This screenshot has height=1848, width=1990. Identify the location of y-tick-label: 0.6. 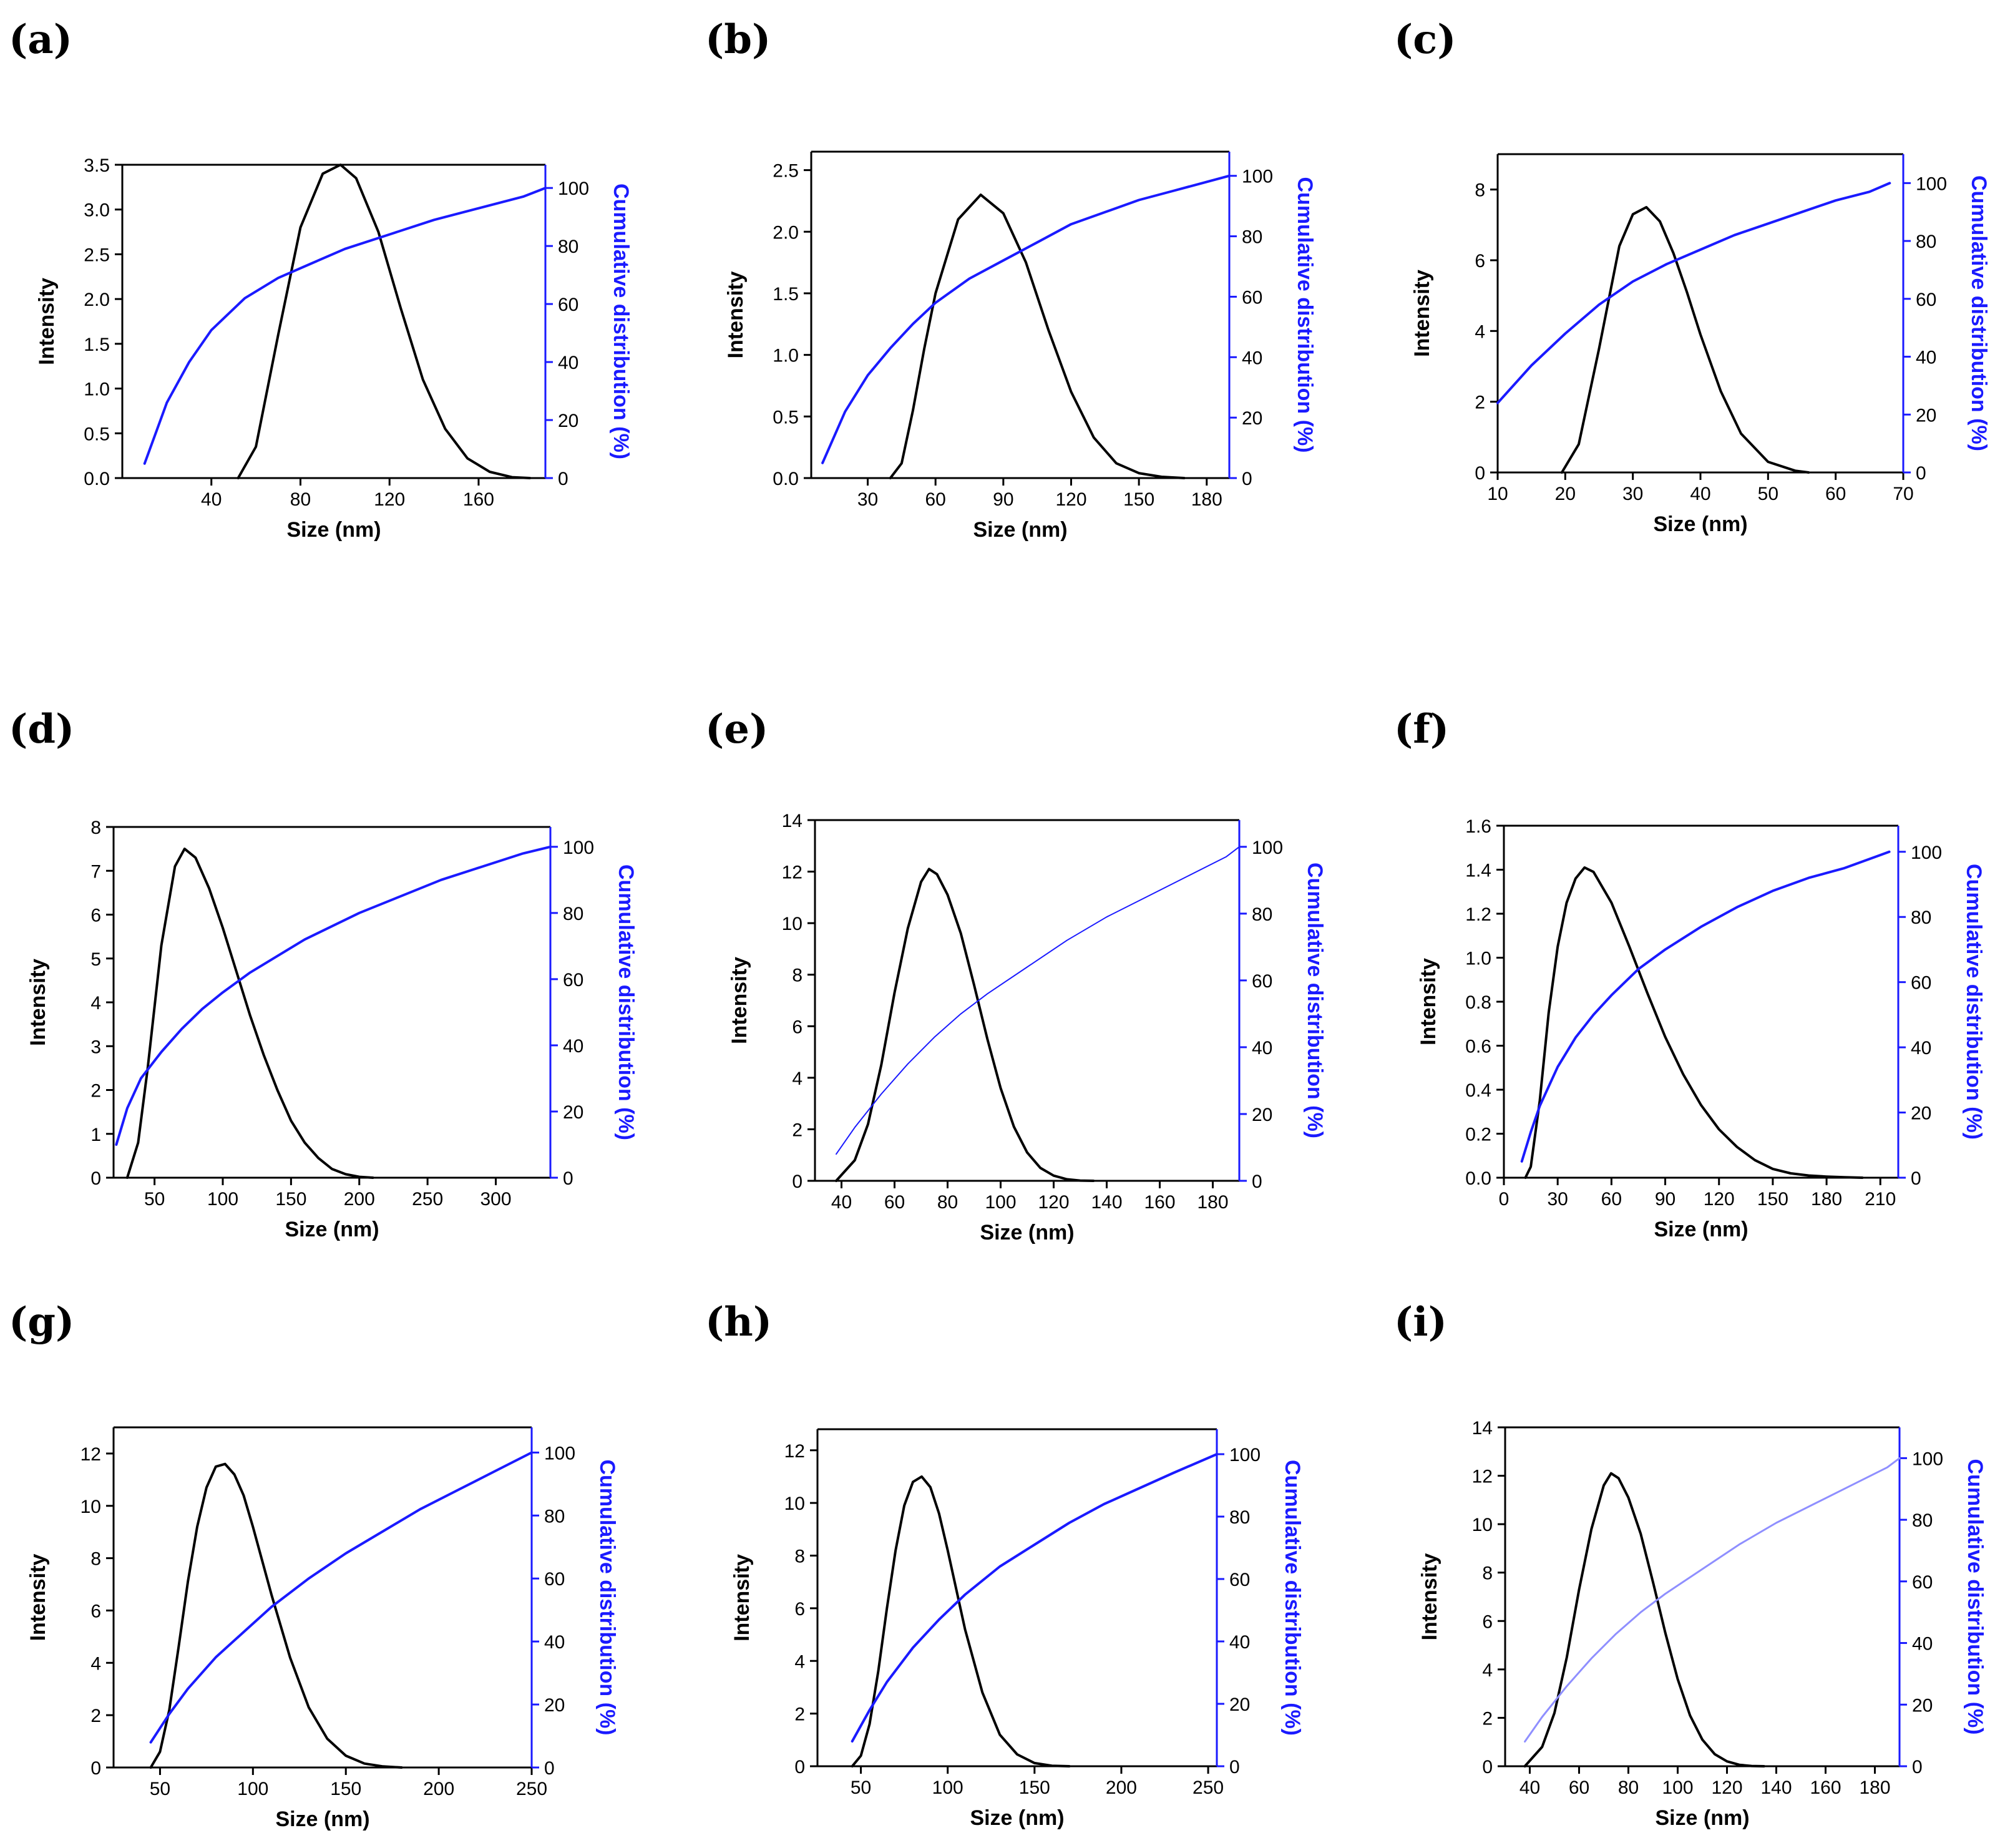
(1478, 1047).